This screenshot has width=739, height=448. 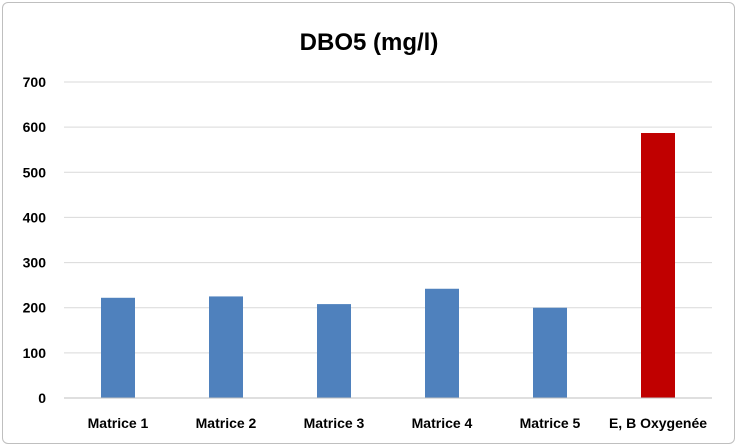 I want to click on chart-title: DBO5 (mg/l), so click(x=369, y=42).